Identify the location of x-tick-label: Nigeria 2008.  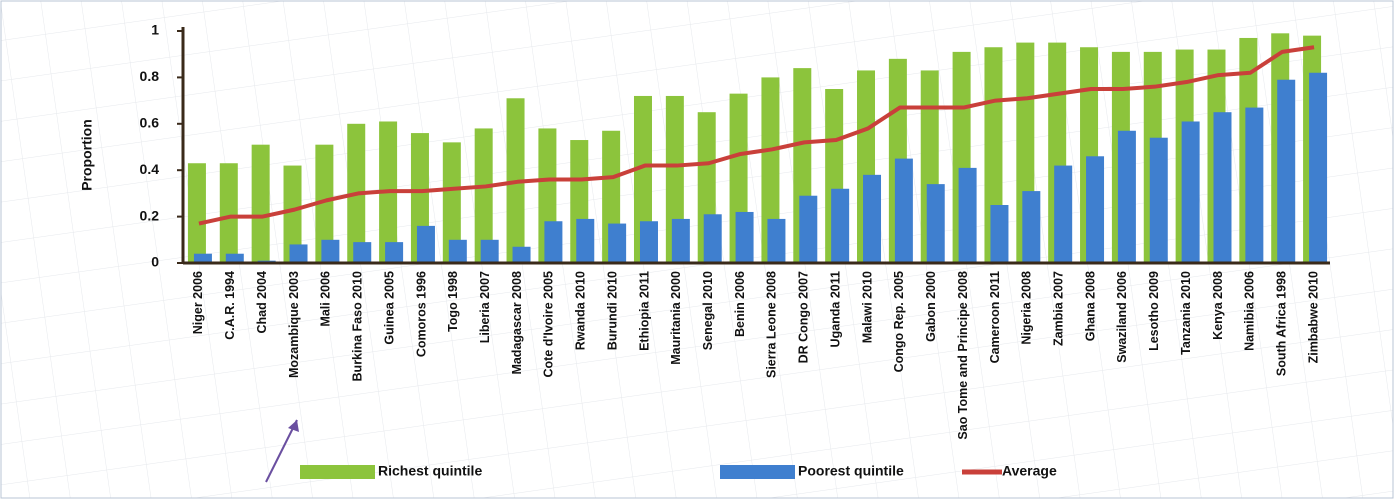
(1027, 308).